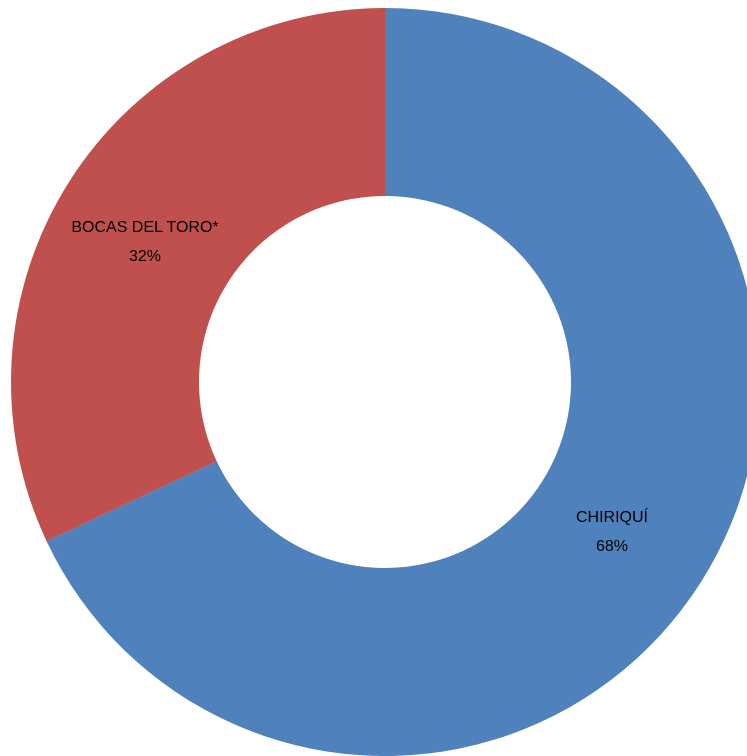 The width and height of the screenshot is (747, 756). I want to click on slice-label-percent: 68%, so click(612, 546).